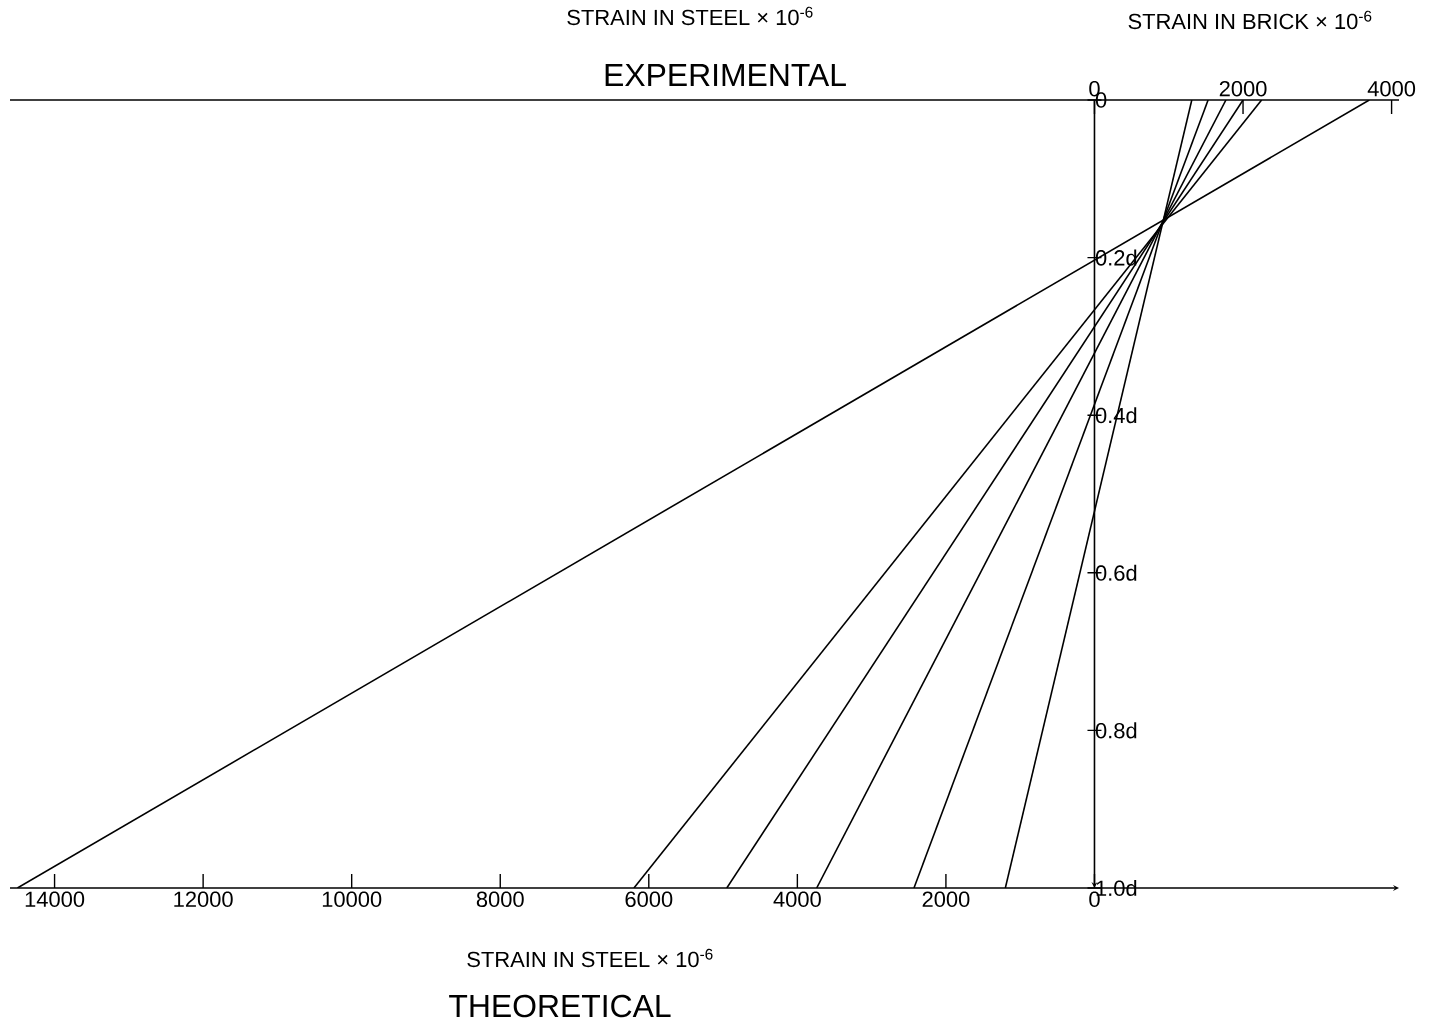 The width and height of the screenshot is (1436, 1031). What do you see at coordinates (1391, 88) in the screenshot?
I see `x2-tick-label: 4000` at bounding box center [1391, 88].